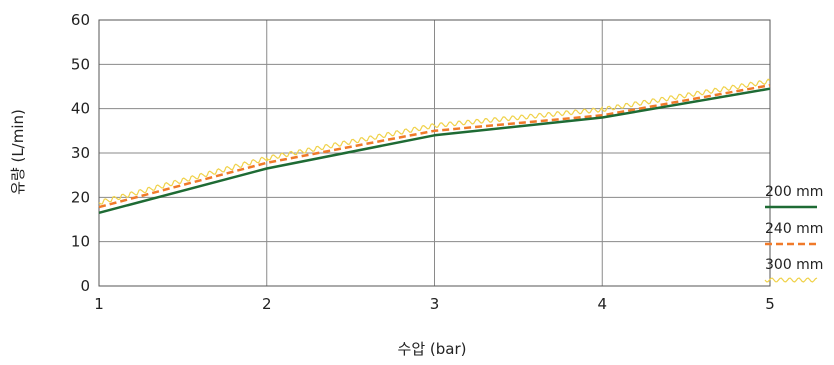  Describe the element at coordinates (80, 197) in the screenshot. I see `y-tick-label: 20` at that location.